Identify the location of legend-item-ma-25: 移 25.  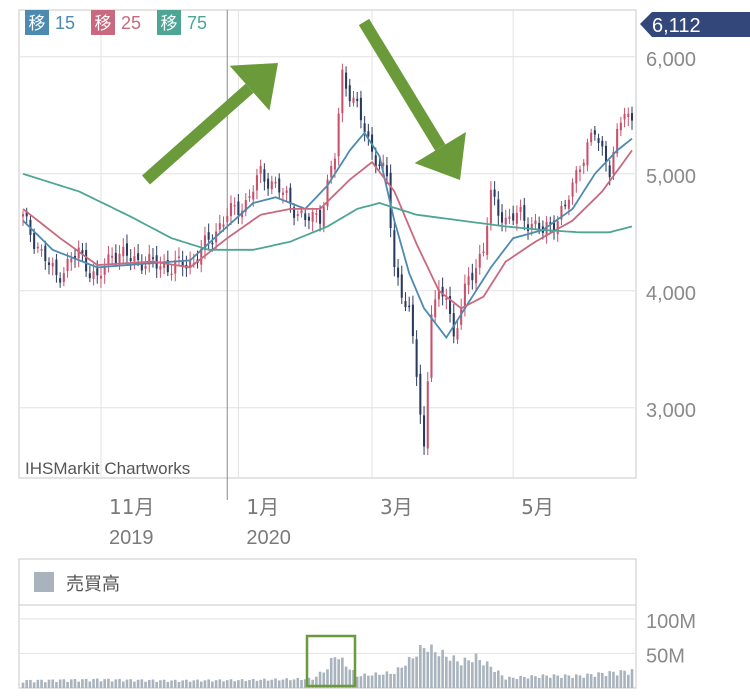
(116, 22).